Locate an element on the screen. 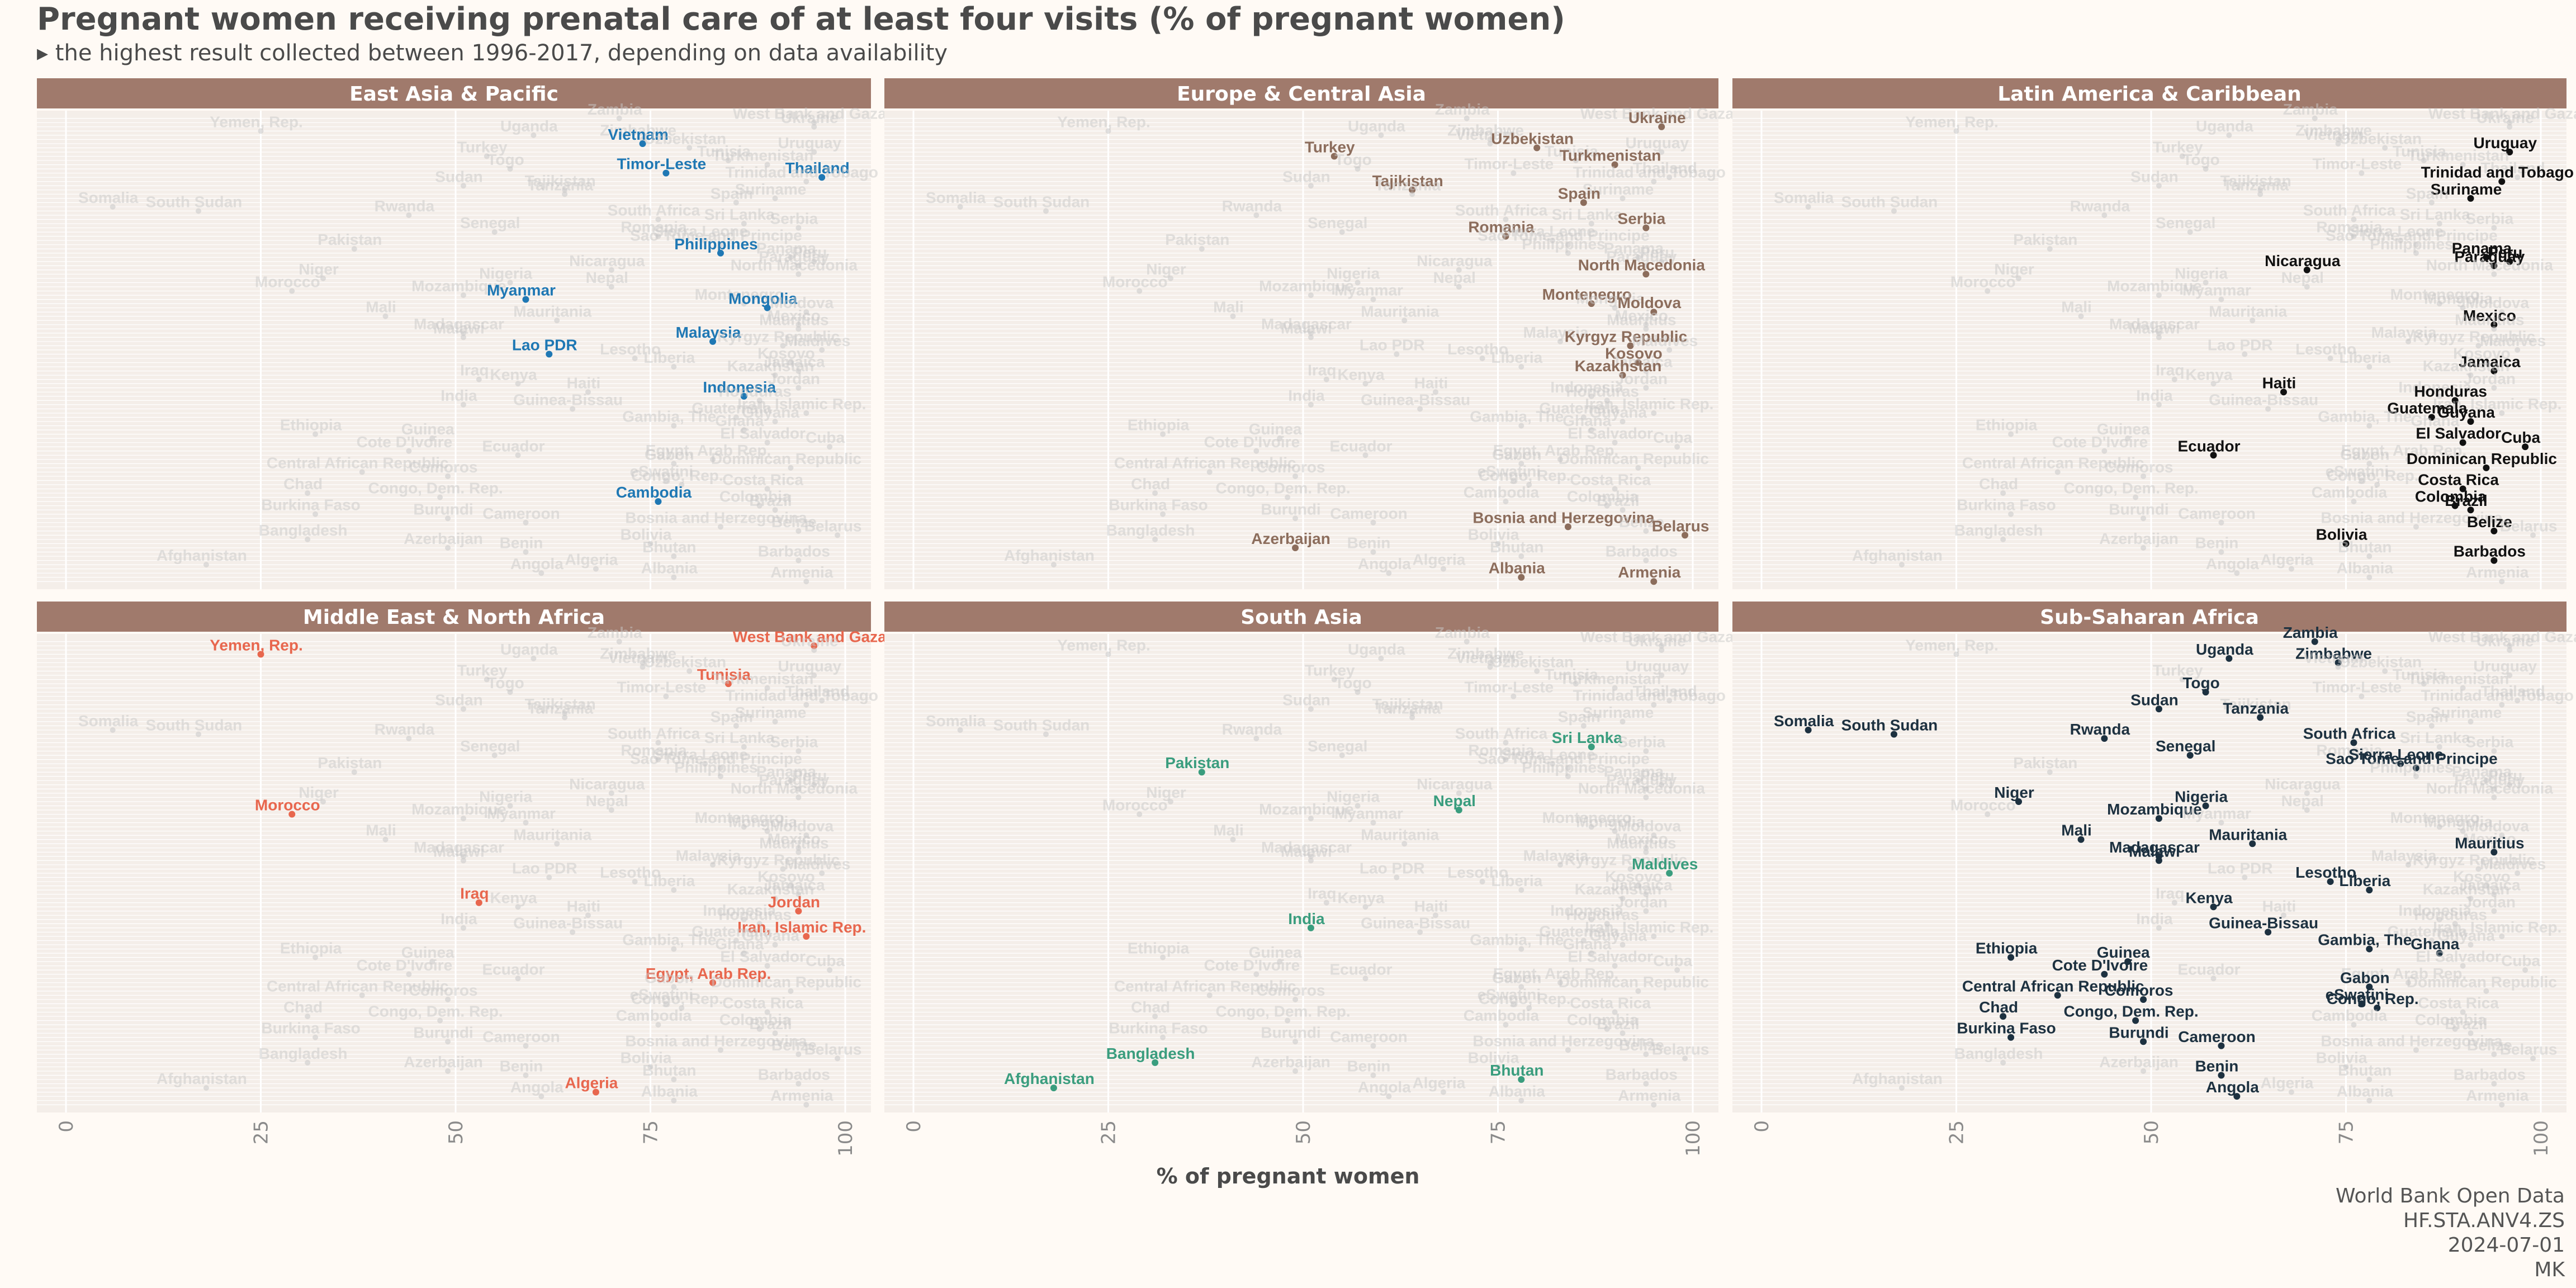  point-label: Cote D'Ivoire is located at coordinates (2100, 965).